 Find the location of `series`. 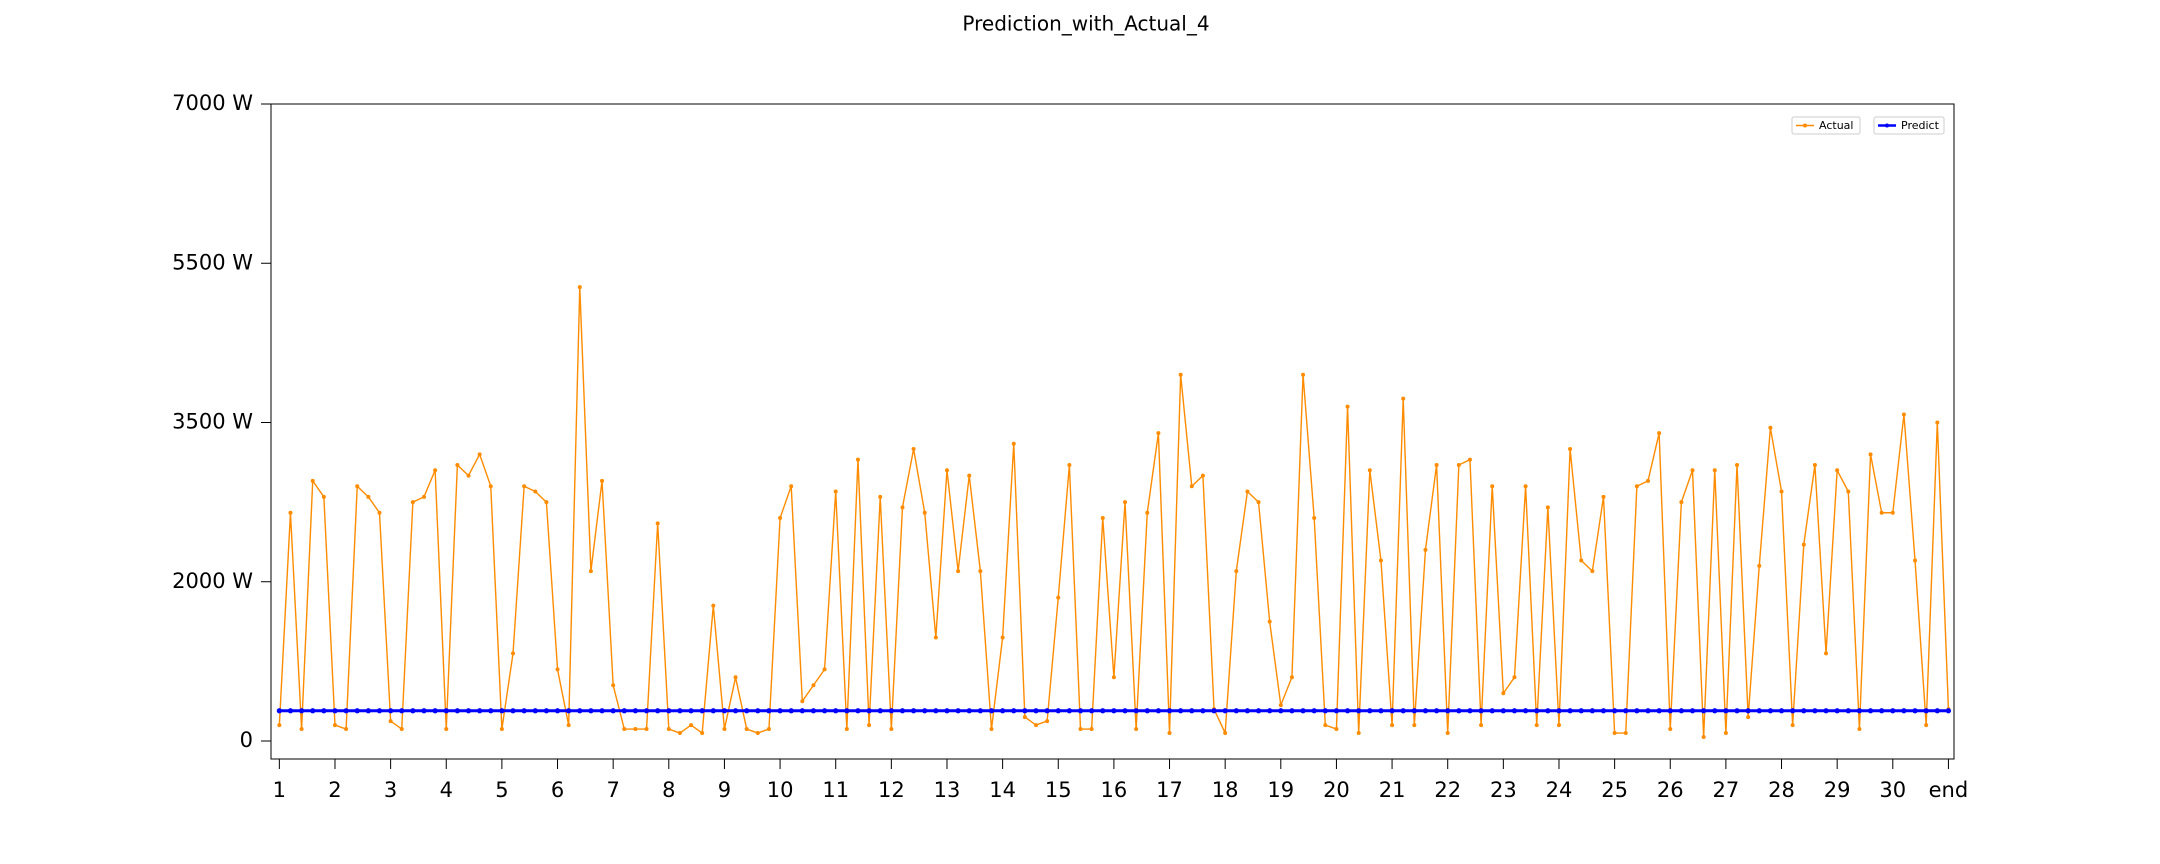

series is located at coordinates (1114, 711).